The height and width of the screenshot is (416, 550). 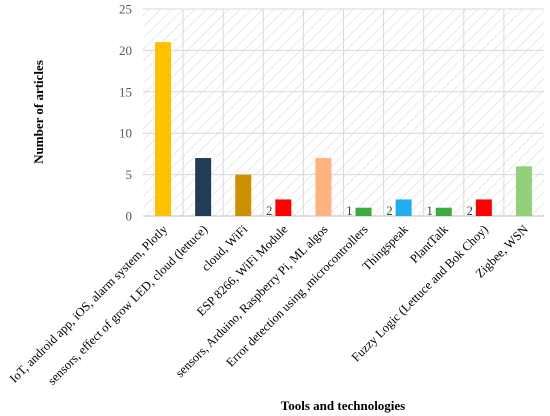 What do you see at coordinates (125, 9) in the screenshot?
I see `y-tick-label: 25` at bounding box center [125, 9].